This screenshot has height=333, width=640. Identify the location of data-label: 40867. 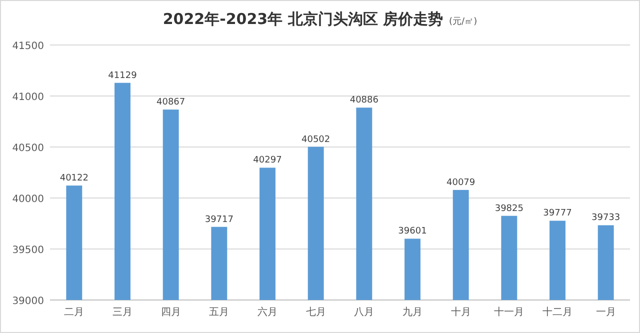
(171, 103).